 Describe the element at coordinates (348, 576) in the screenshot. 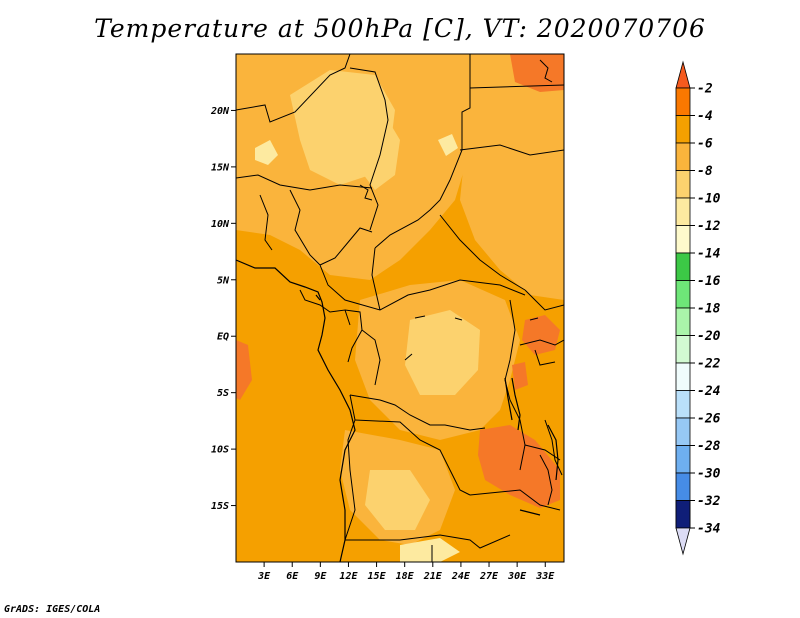

I see `x-tick-label: 12E` at that location.